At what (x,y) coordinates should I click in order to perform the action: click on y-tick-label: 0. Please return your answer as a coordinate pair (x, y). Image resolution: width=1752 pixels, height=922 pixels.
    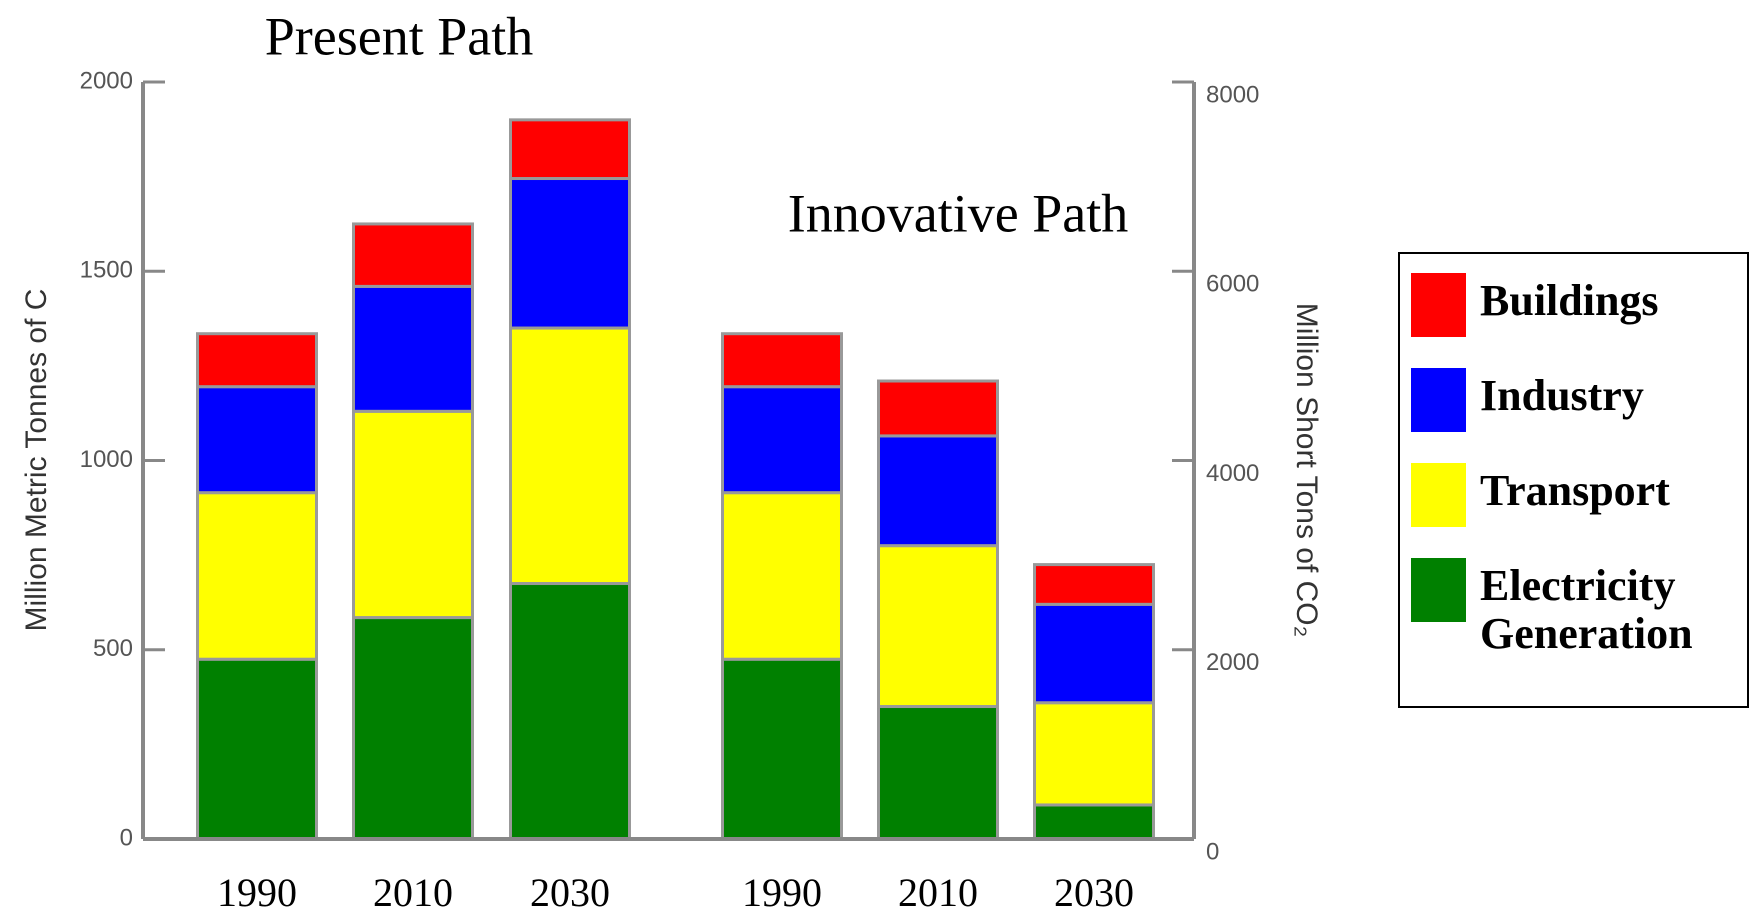
    Looking at the image, I should click on (126, 837).